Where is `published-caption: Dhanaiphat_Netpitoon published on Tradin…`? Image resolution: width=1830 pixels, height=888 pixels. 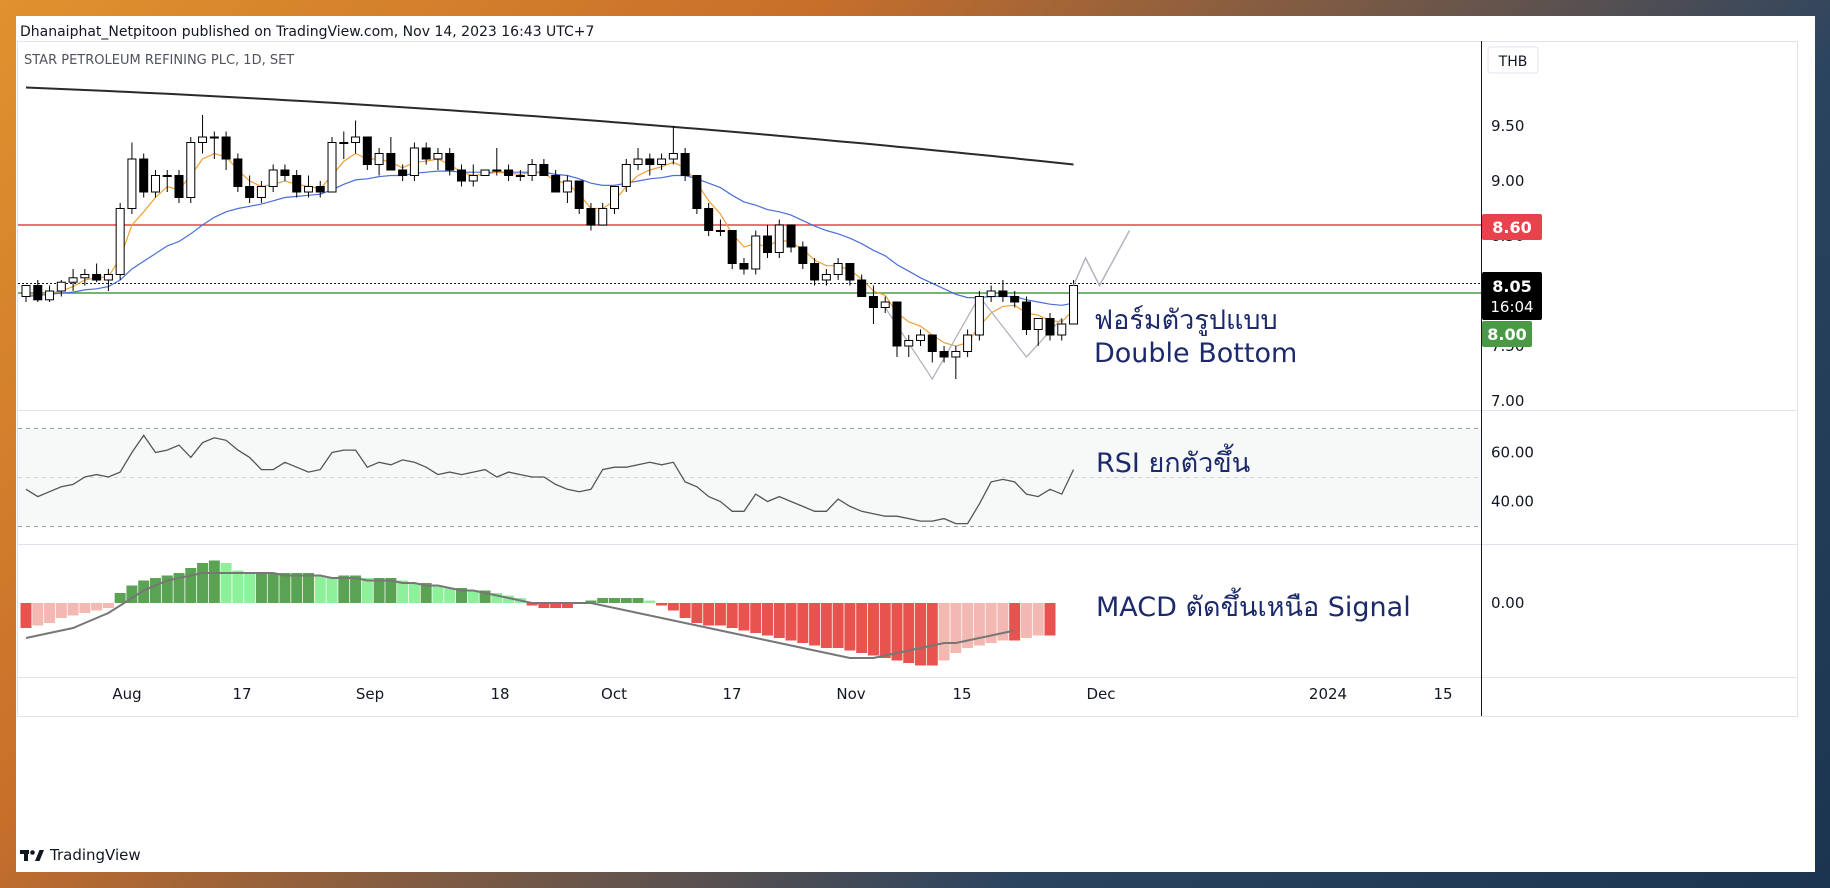 published-caption: Dhanaiphat_Netpitoon published on Tradin… is located at coordinates (307, 32).